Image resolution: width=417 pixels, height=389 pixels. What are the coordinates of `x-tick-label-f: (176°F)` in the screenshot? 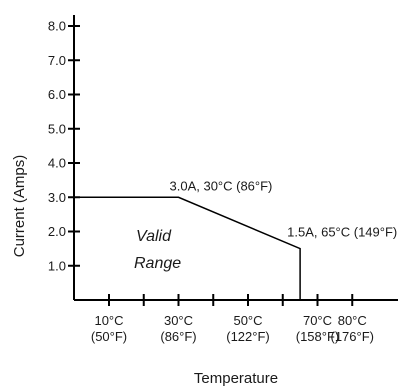 It's located at (353, 336).